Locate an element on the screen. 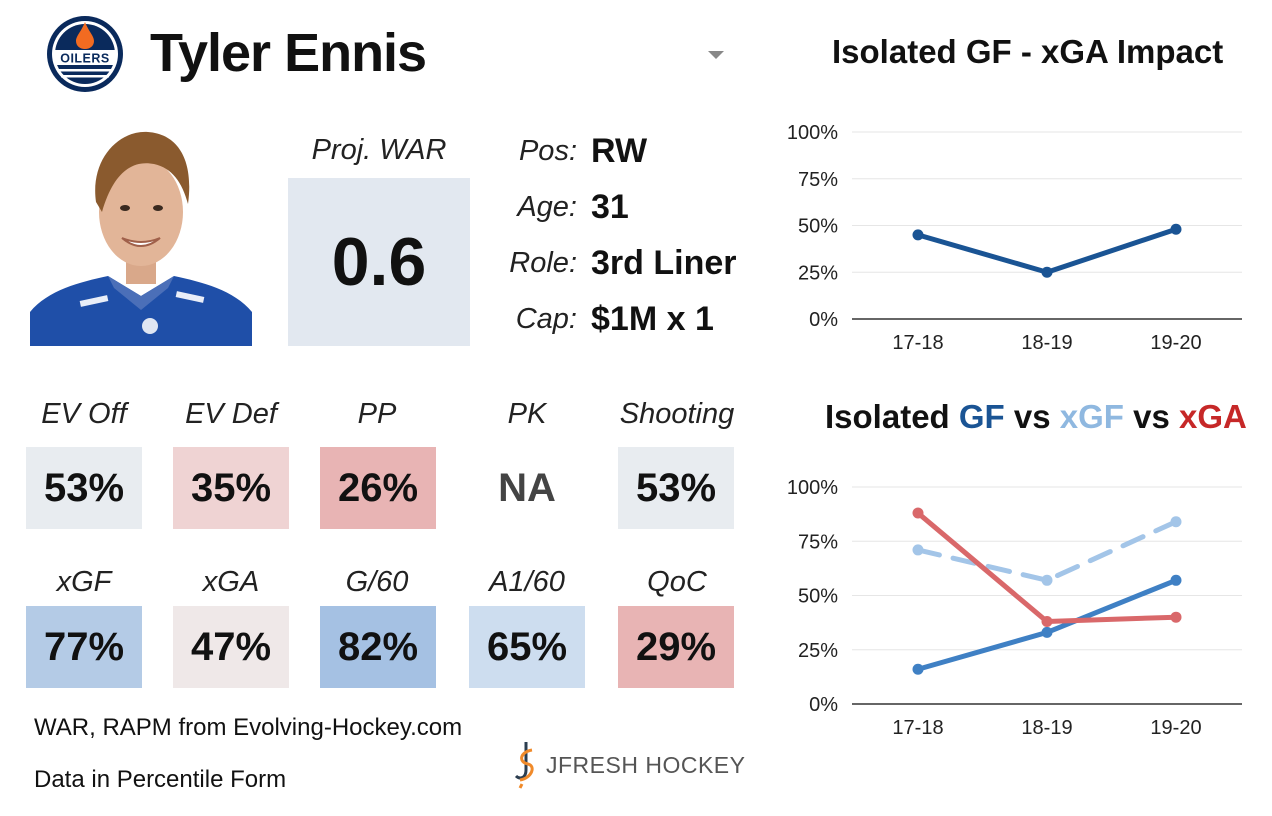 This screenshot has width=1272, height=816. stat-label-g60: G/60 is located at coordinates (377, 582).